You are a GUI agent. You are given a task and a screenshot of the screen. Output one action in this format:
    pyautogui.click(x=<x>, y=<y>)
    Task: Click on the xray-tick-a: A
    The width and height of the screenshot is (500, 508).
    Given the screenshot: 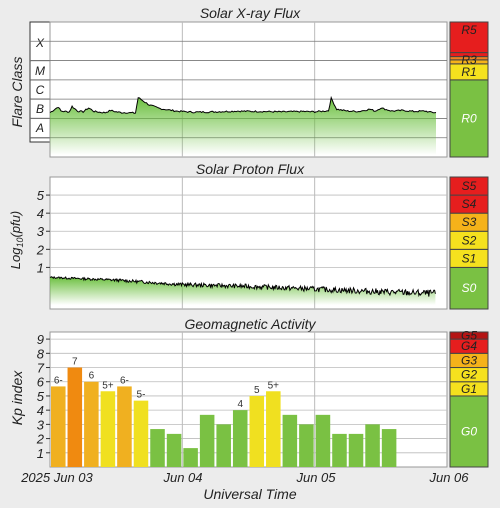 What is the action you would take?
    pyautogui.click(x=39, y=128)
    